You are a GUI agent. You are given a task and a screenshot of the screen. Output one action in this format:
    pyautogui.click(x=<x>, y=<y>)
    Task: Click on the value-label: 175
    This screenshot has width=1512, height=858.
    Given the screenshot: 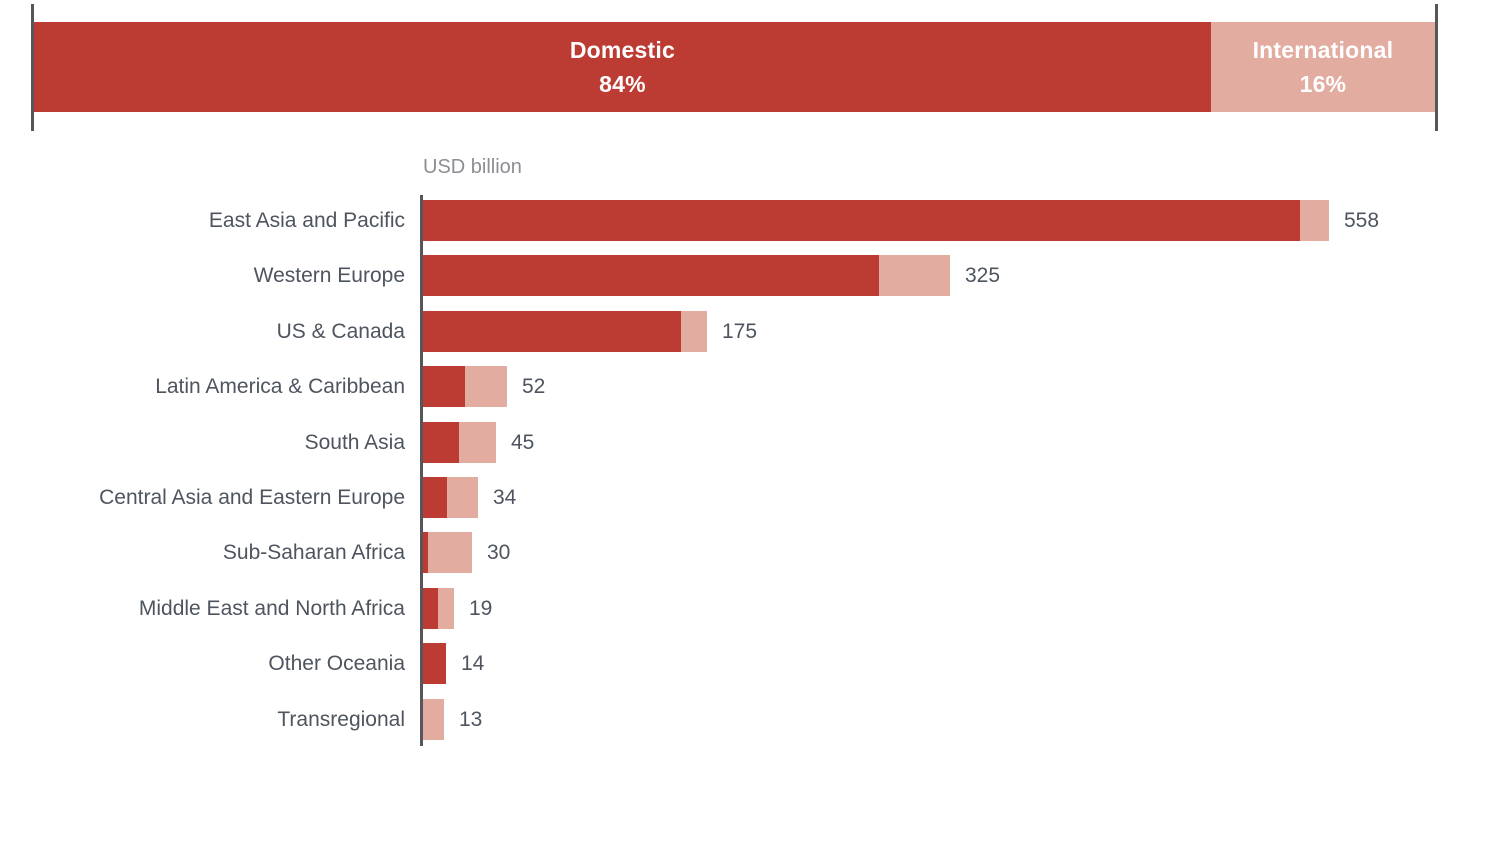 What is the action you would take?
    pyautogui.click(x=740, y=331)
    